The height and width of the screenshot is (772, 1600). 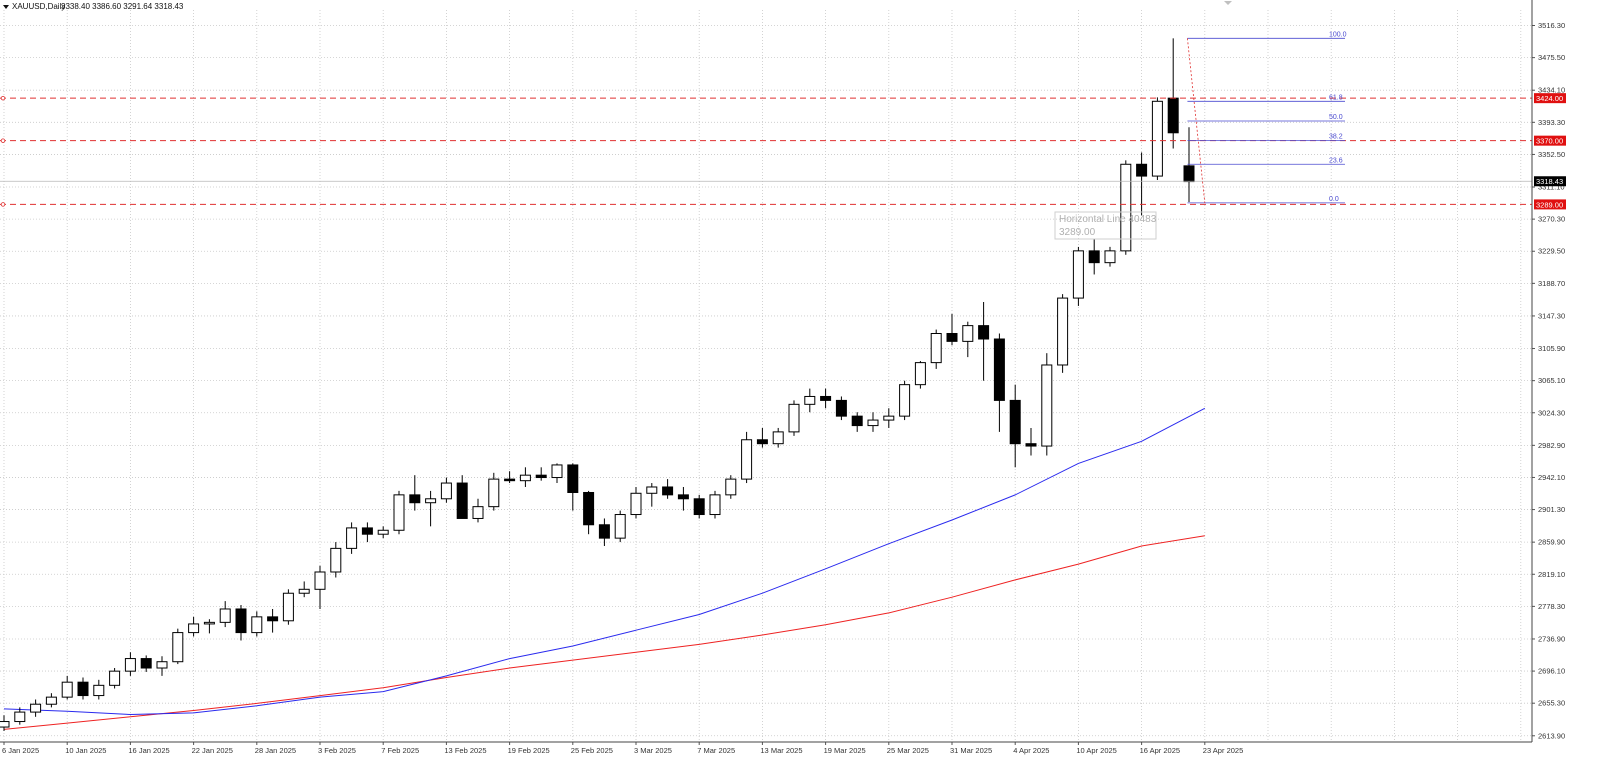 I want to click on y-tick-label: 2819.10, so click(x=1551, y=574).